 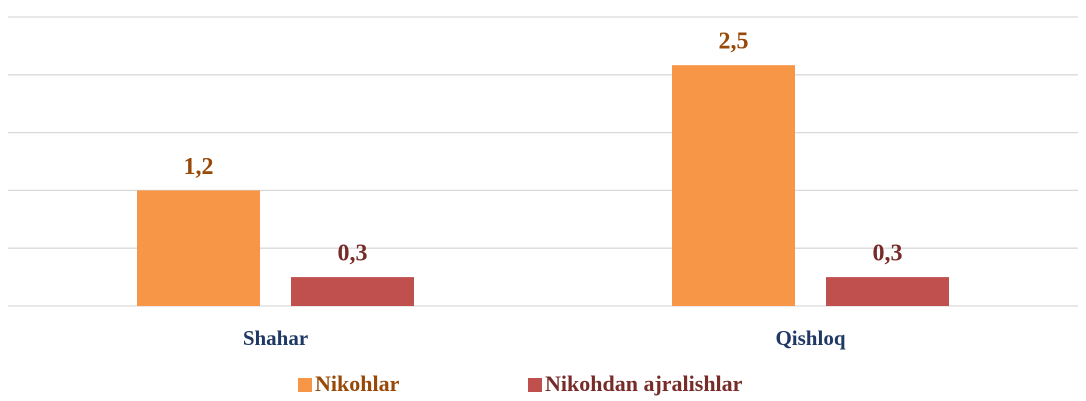 What do you see at coordinates (810, 338) in the screenshot?
I see `x-tick-label: Qishloq` at bounding box center [810, 338].